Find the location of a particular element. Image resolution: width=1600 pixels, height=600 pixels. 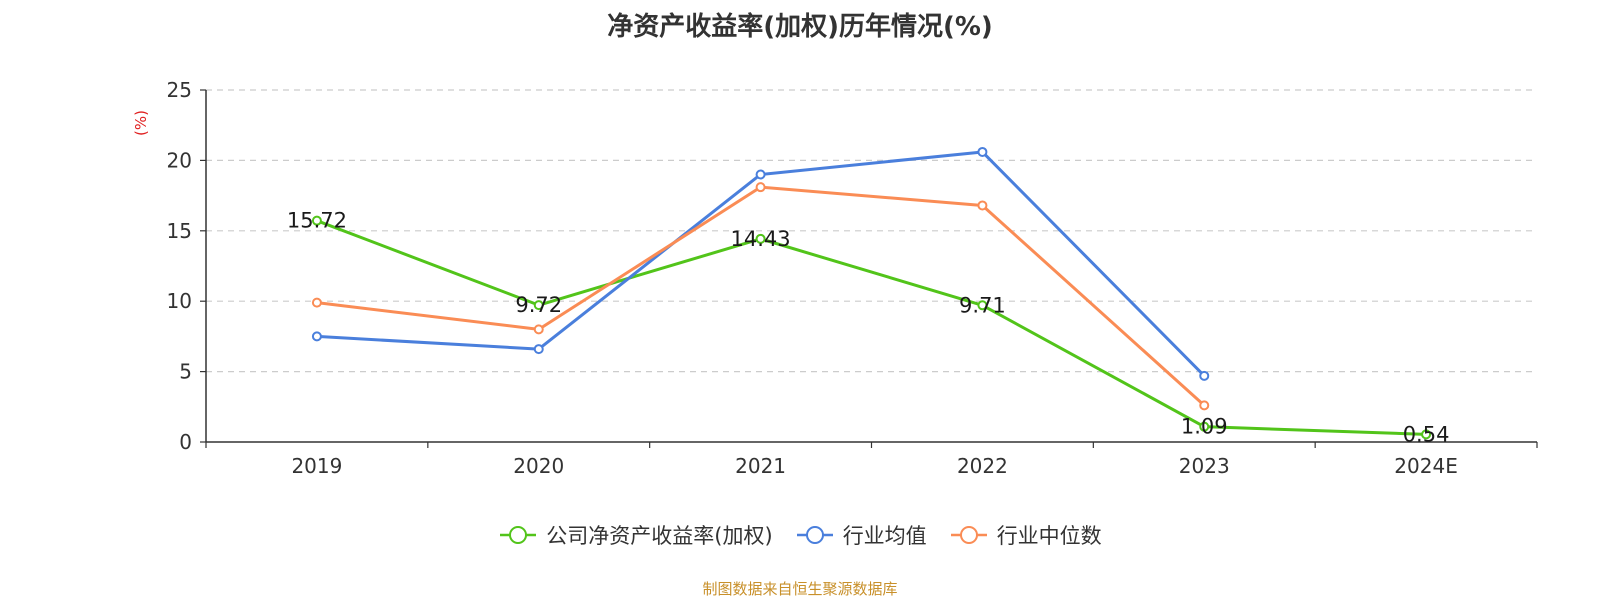

legend: 公司净资产收益率(加权) 行业均值 行业中位数 is located at coordinates (800, 535).